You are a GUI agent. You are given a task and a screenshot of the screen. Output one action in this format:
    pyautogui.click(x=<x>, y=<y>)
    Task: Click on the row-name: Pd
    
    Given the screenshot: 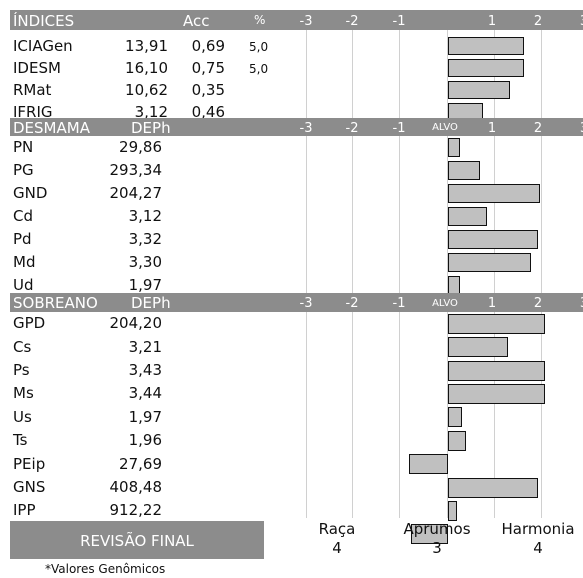 What is the action you would take?
    pyautogui.click(x=22, y=239)
    